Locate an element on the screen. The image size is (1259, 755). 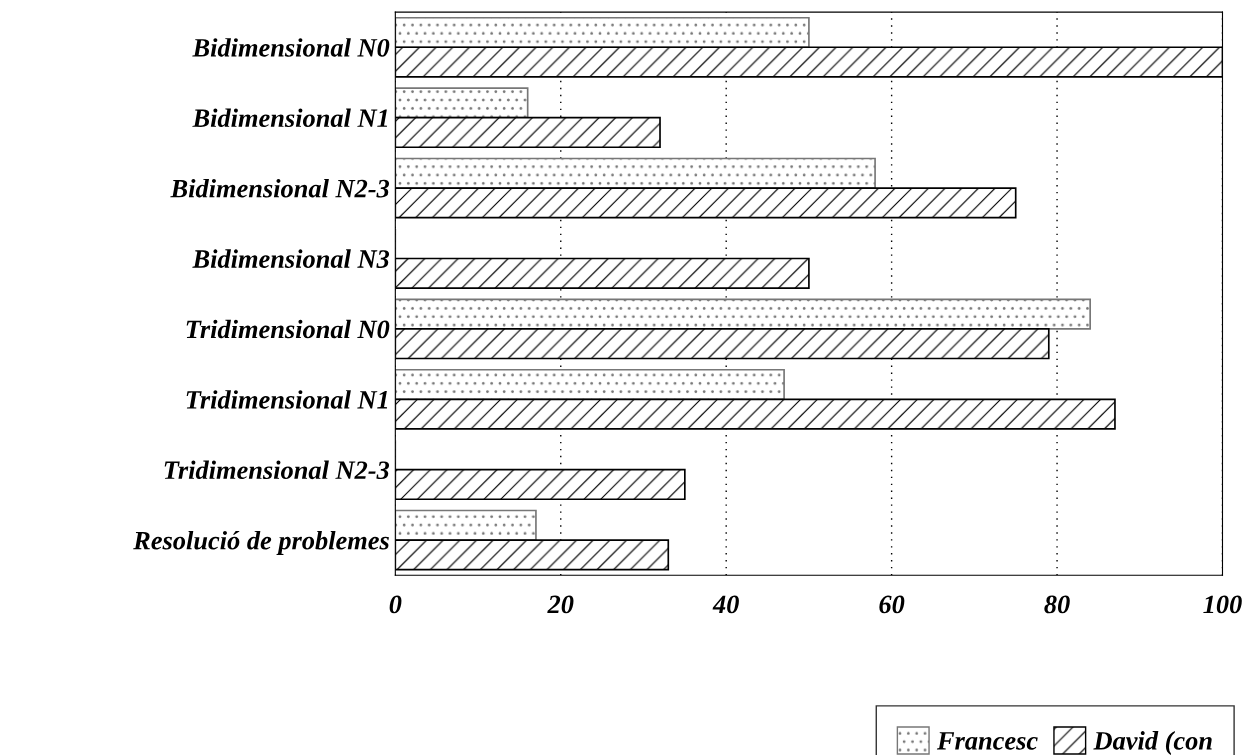
x-tick-label: 100 is located at coordinates (1222, 604).